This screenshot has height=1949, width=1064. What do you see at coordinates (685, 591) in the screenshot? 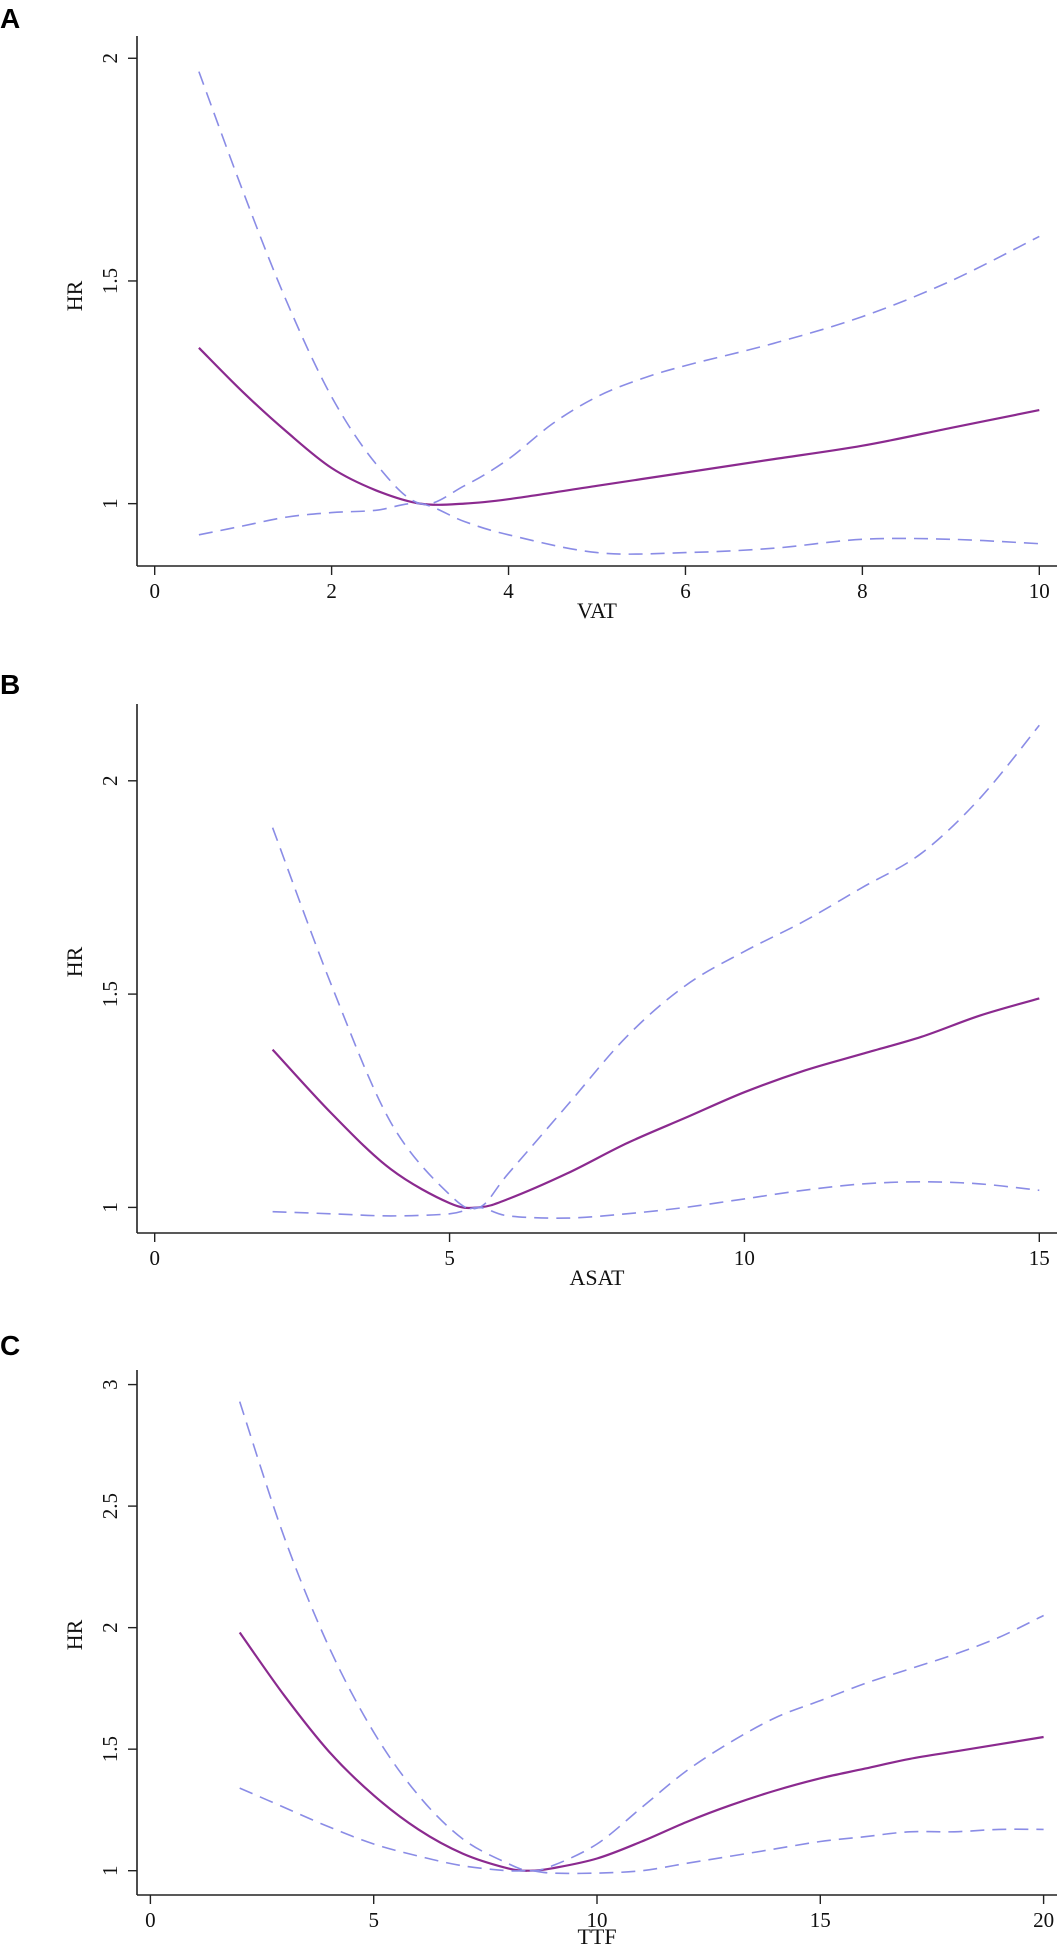
I see `x-tick-label: 6` at bounding box center [685, 591].